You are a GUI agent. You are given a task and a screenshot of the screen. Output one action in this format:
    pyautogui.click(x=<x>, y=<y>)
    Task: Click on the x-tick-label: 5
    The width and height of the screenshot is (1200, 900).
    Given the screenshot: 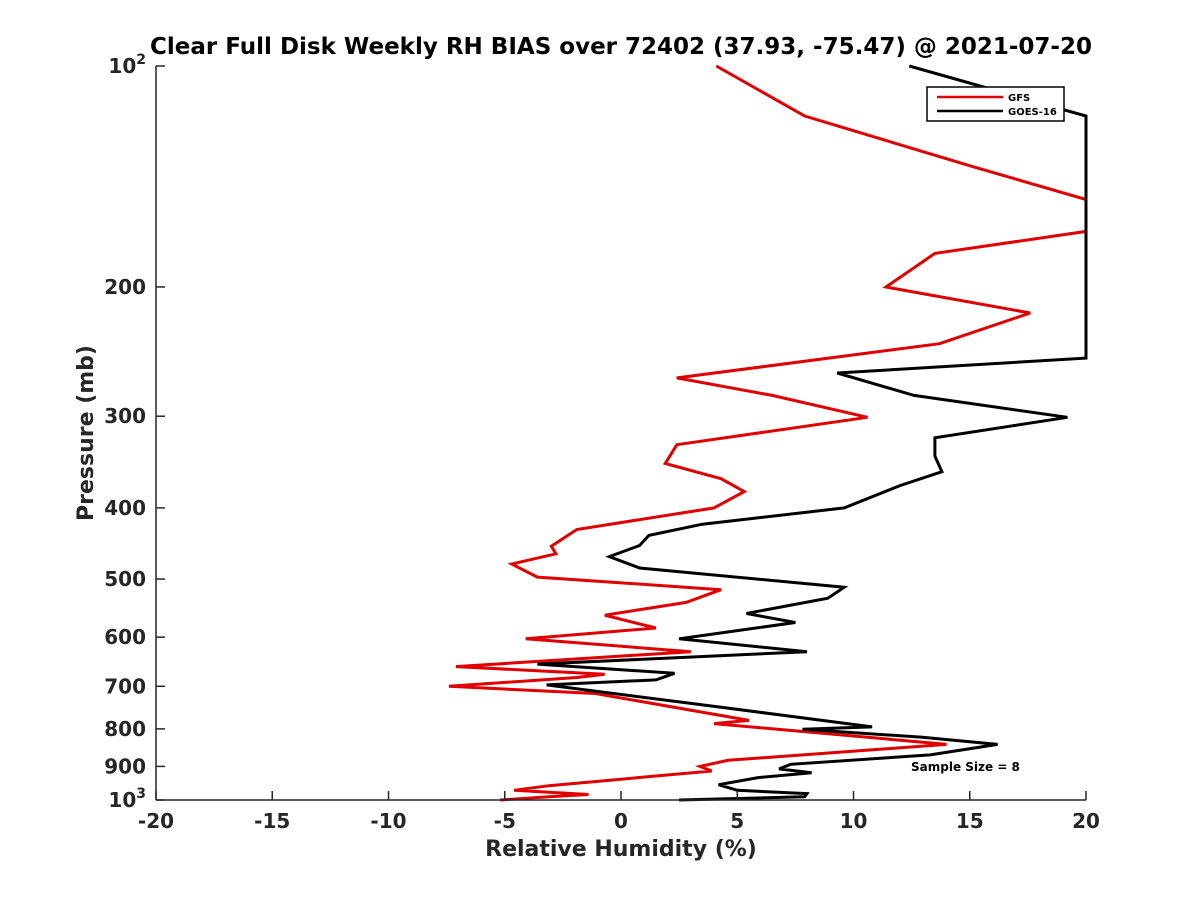 What is the action you would take?
    pyautogui.click(x=737, y=821)
    